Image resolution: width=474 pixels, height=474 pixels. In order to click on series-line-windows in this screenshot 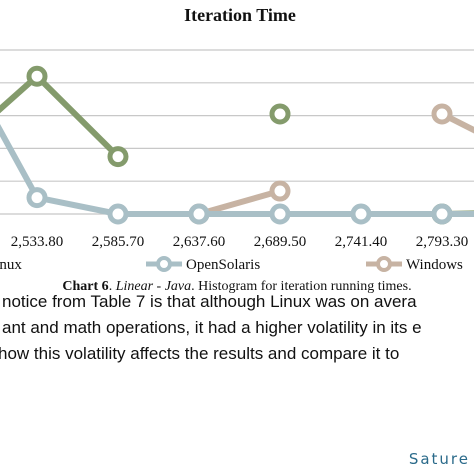, I will do `click(335, 163)`.